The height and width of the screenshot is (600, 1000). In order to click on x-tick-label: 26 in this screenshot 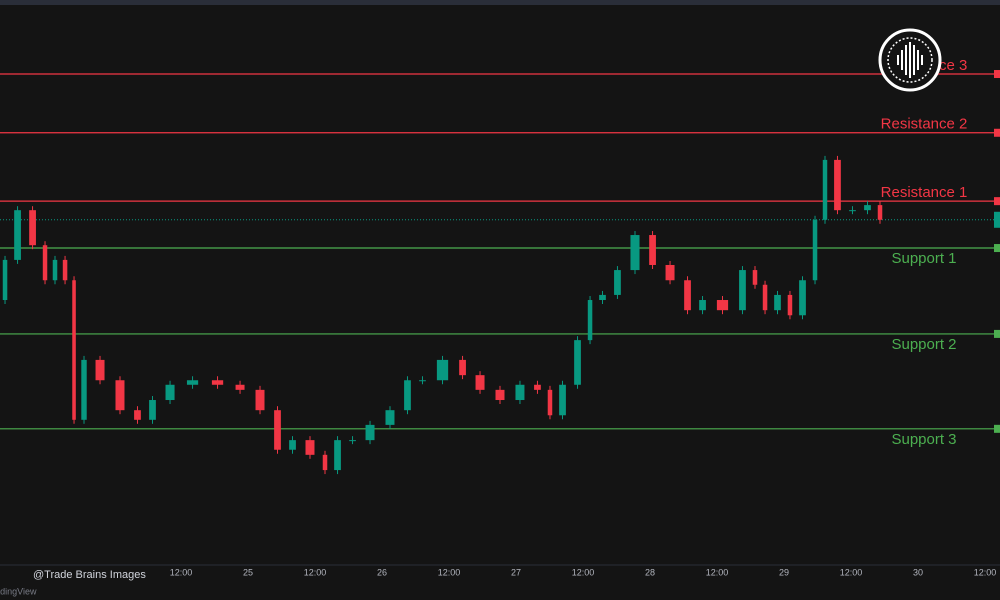, I will do `click(382, 572)`.